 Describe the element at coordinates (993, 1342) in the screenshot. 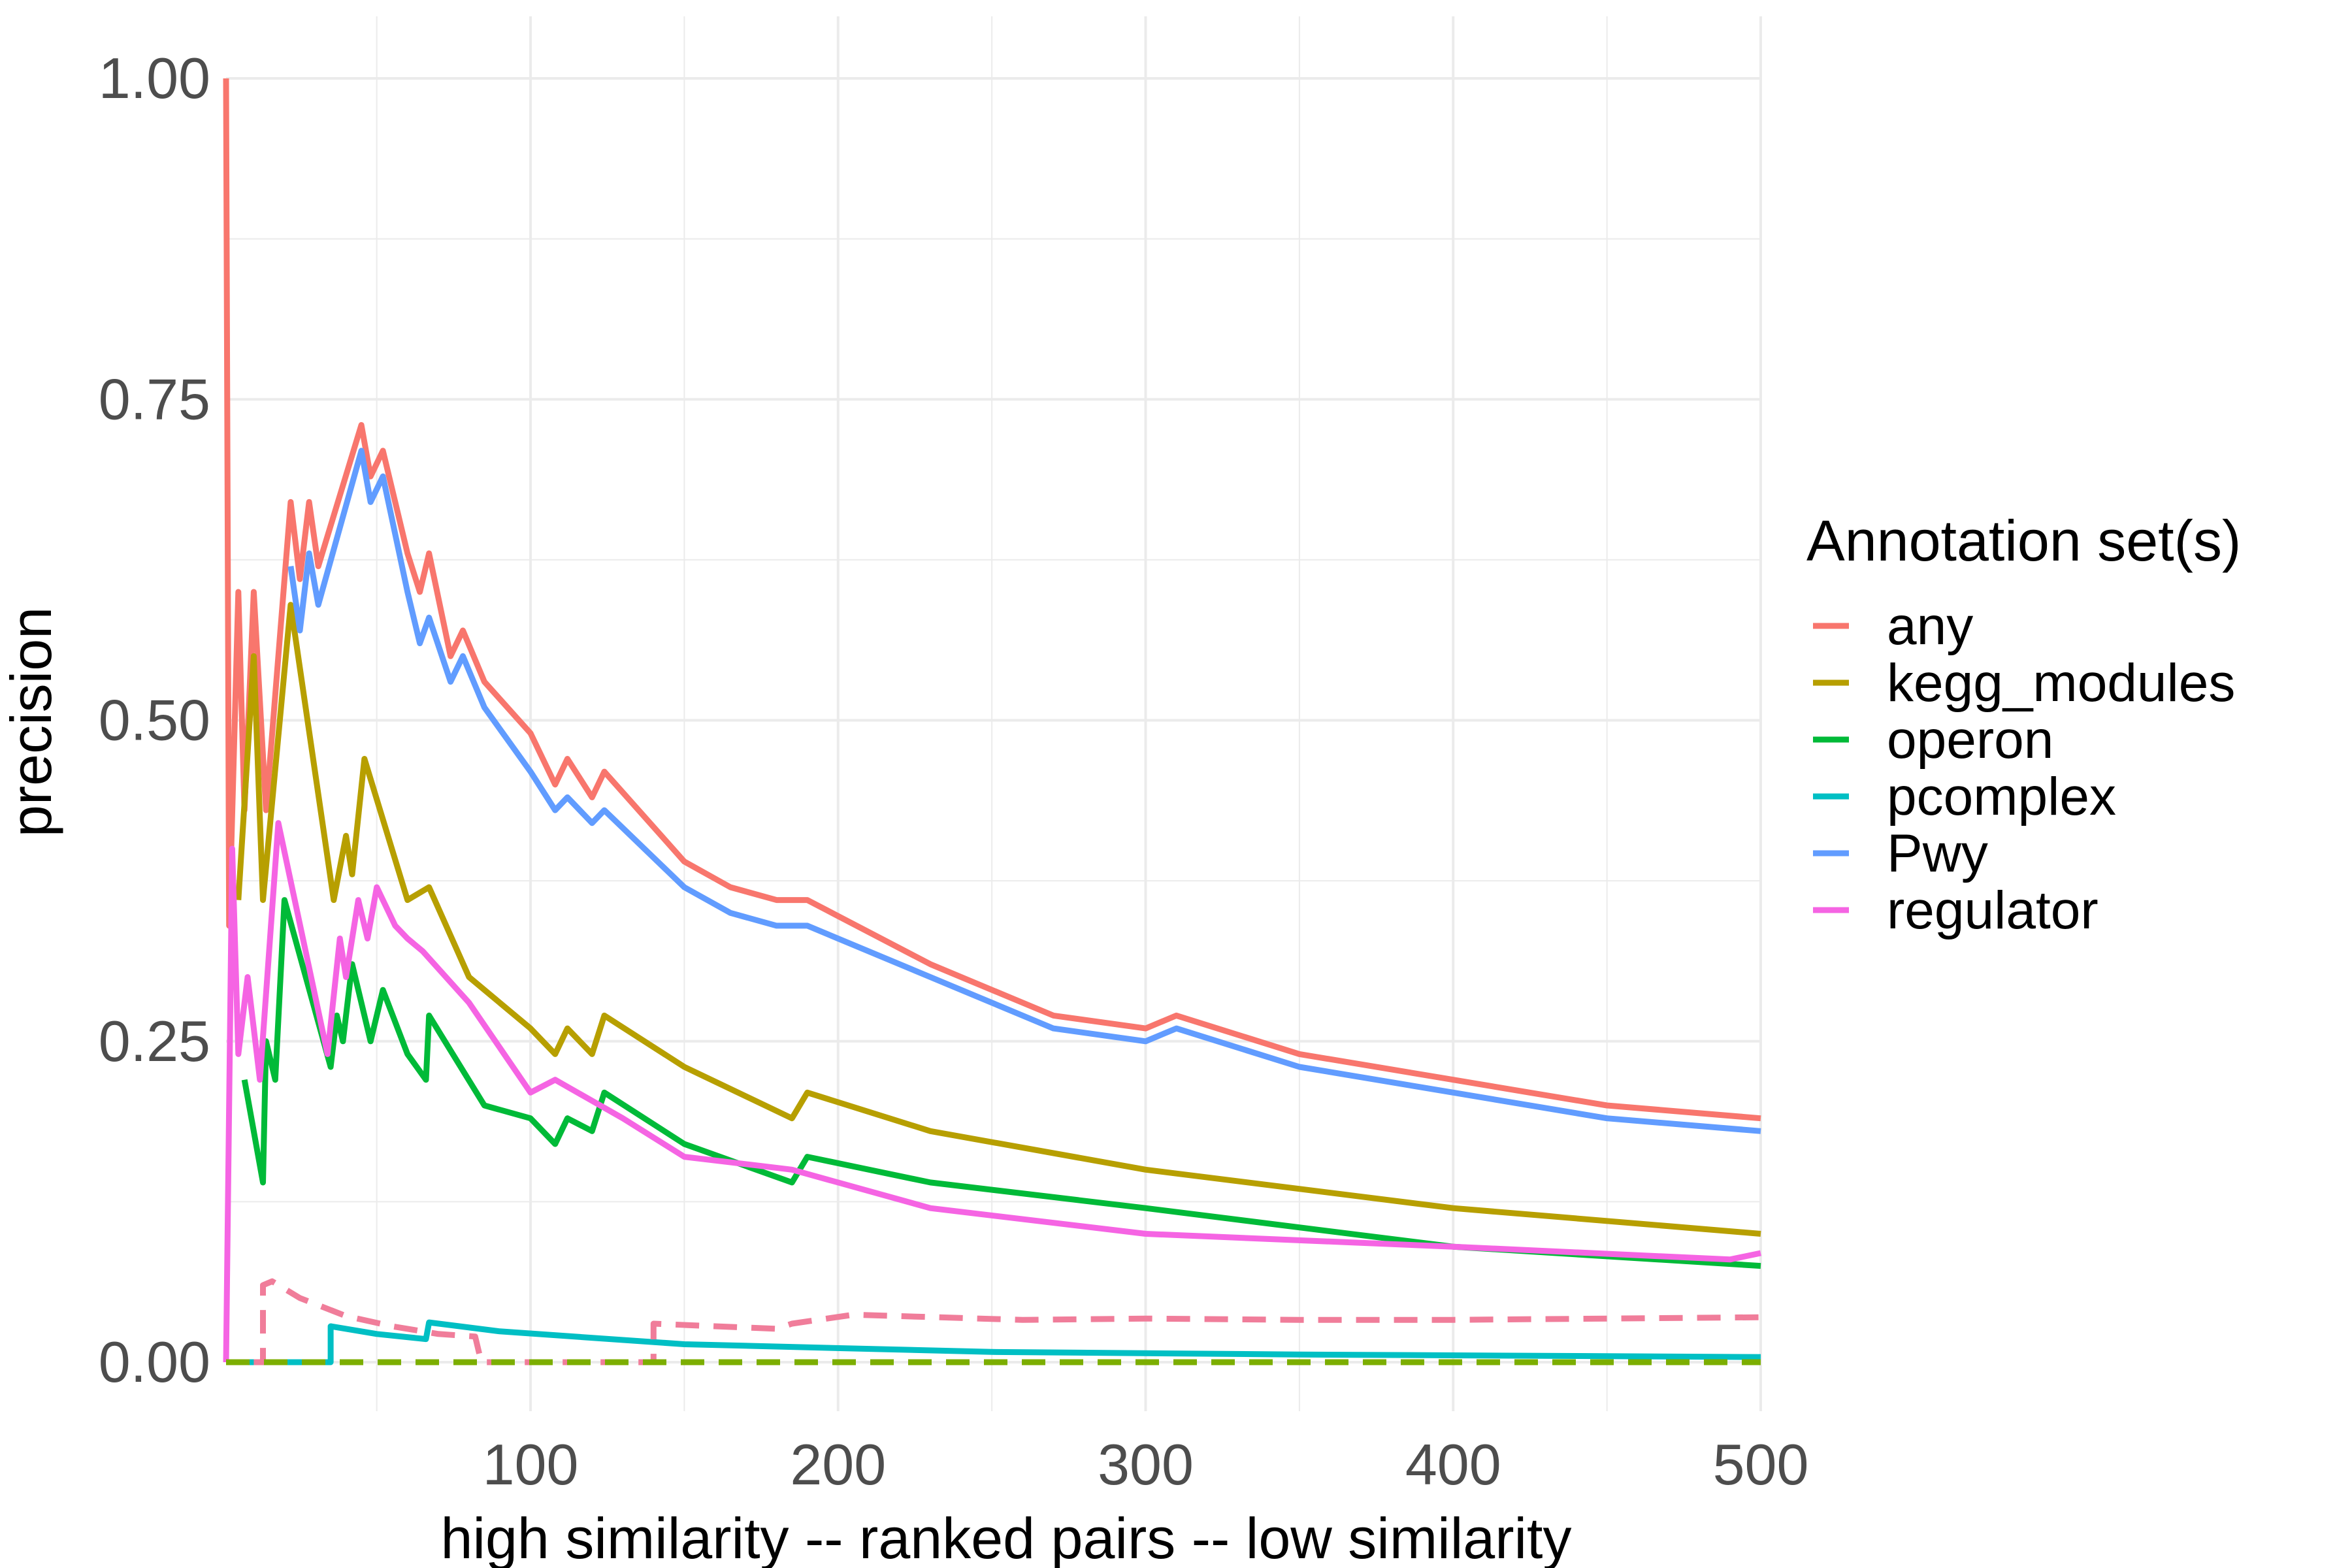

I see `series-line-pcomplex` at that location.